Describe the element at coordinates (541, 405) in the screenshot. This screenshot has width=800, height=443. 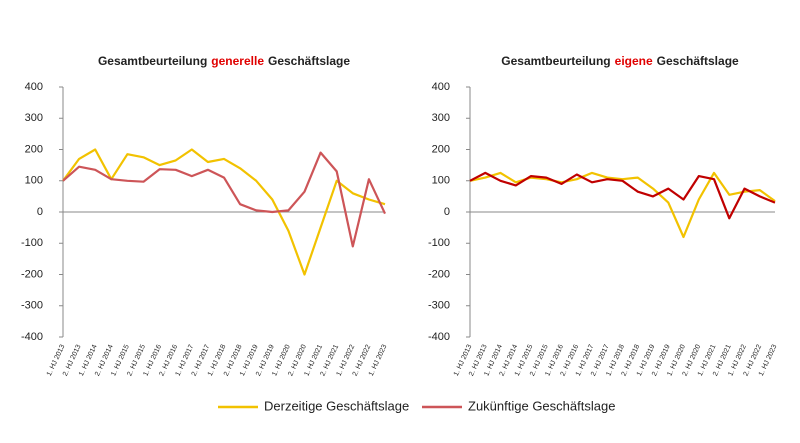
I see `legend-label: Zukünftige Geschäftslage` at that location.